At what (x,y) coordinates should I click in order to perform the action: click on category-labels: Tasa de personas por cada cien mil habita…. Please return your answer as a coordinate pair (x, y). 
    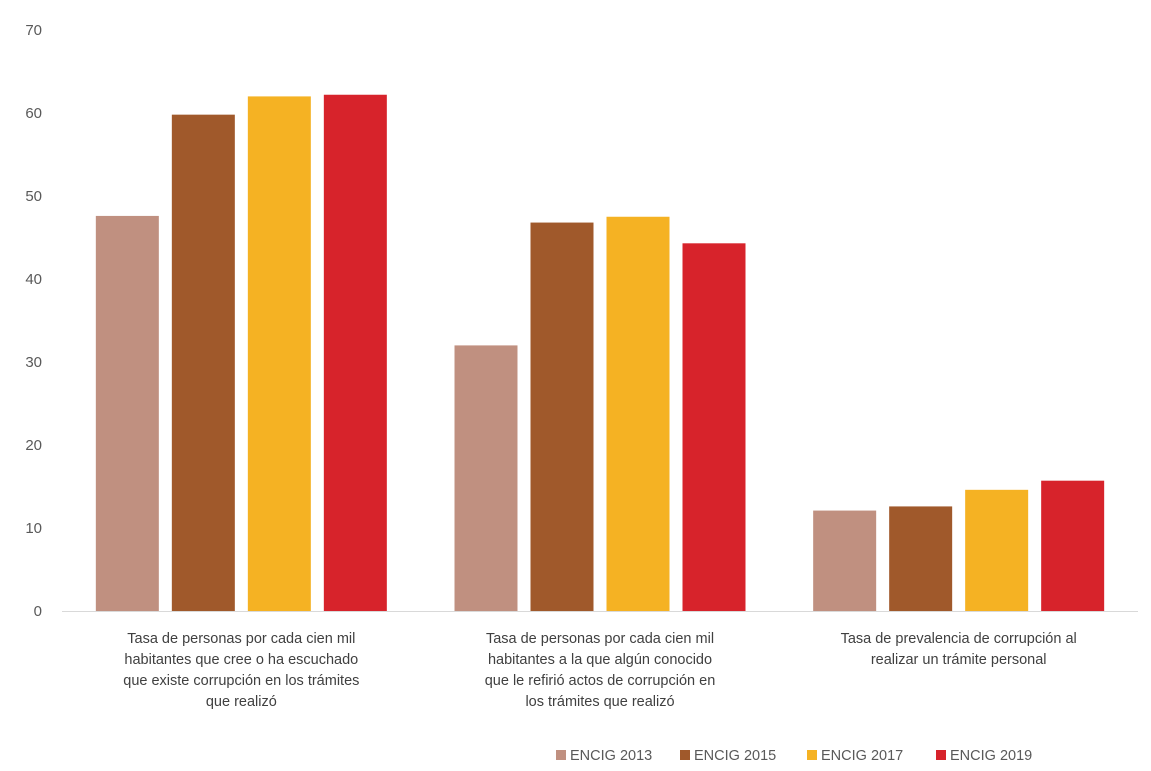
    Looking at the image, I should click on (599, 670).